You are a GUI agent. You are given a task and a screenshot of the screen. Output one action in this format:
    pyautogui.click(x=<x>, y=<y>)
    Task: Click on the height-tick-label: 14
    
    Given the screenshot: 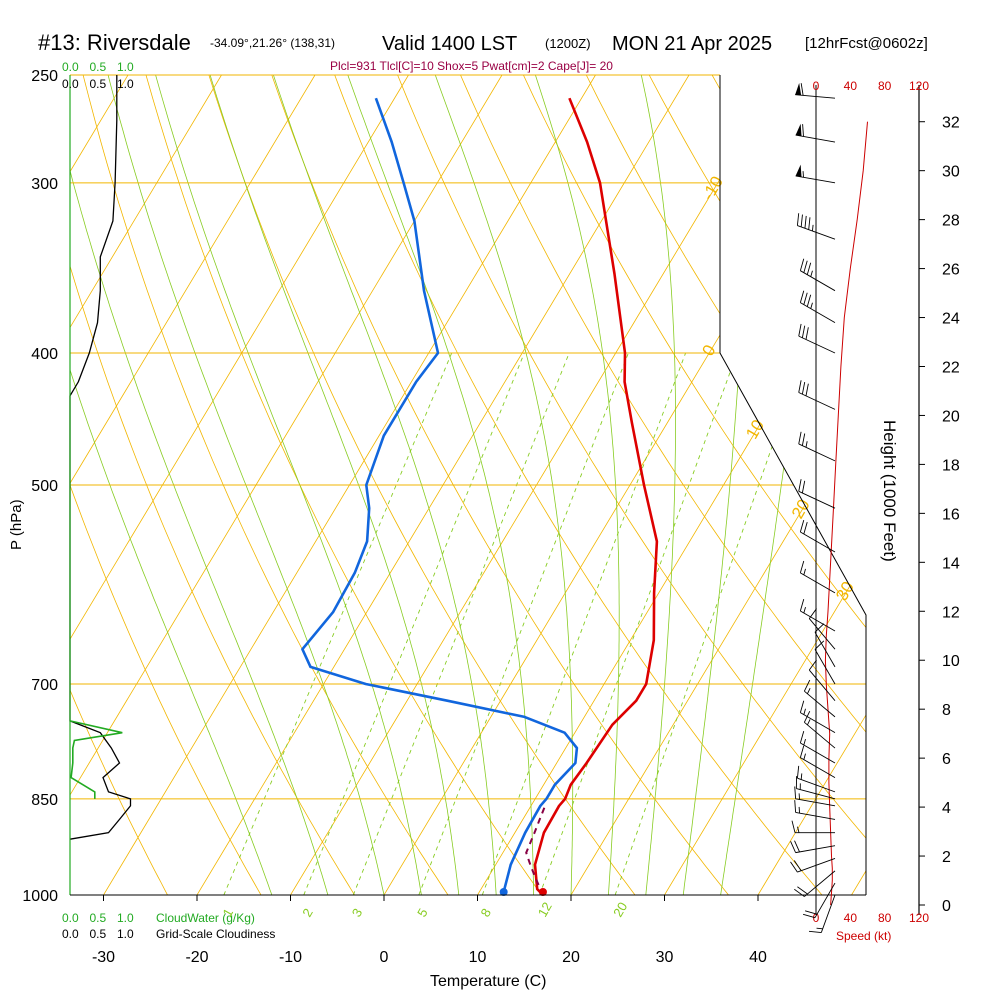 What is the action you would take?
    pyautogui.click(x=951, y=563)
    